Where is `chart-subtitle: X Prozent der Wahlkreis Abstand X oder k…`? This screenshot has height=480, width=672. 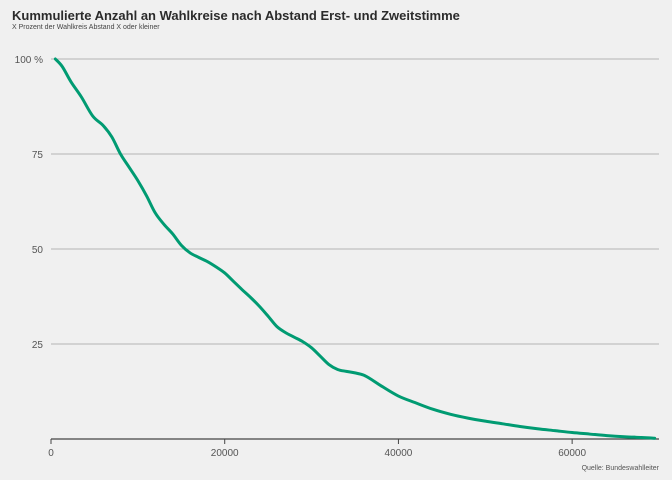 chart-subtitle: X Prozent der Wahlkreis Abstand X oder k… is located at coordinates (86, 27).